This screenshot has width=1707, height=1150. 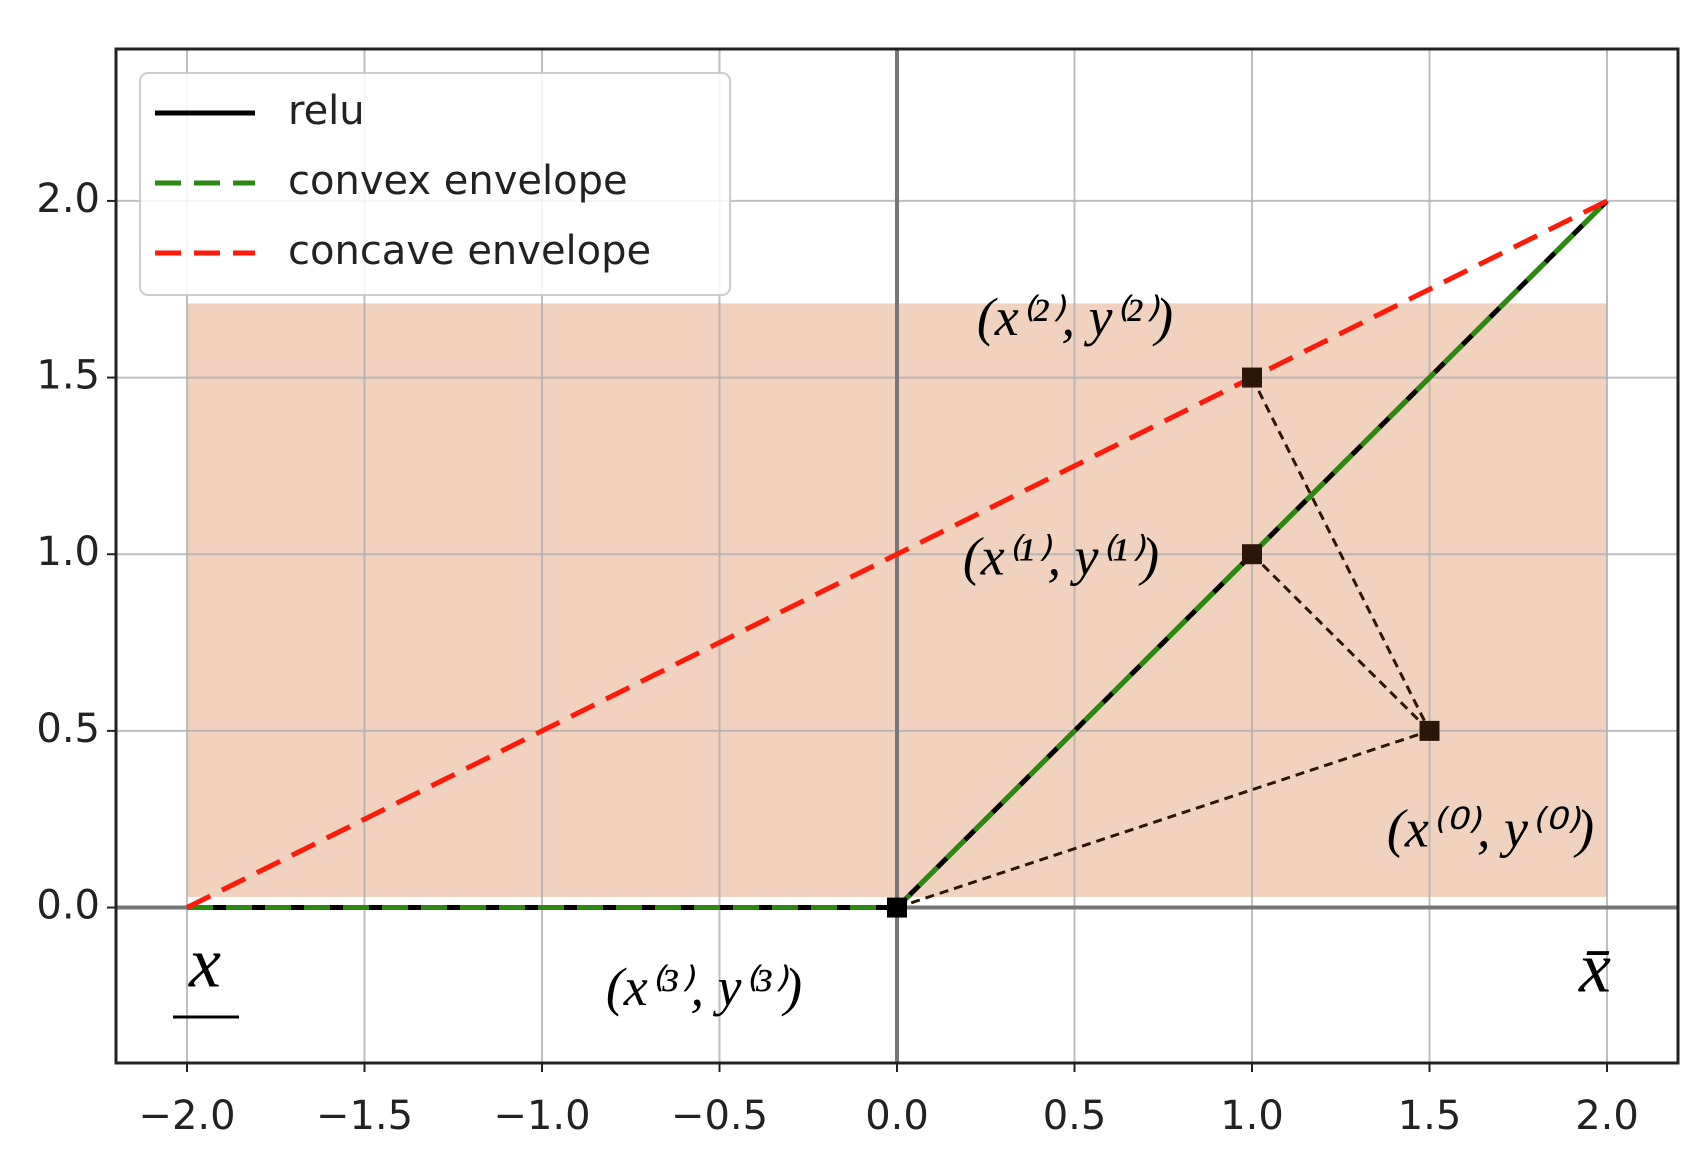 I want to click on point-label: (x⁽³⁾, y⁽³⁾), so click(x=704, y=987).